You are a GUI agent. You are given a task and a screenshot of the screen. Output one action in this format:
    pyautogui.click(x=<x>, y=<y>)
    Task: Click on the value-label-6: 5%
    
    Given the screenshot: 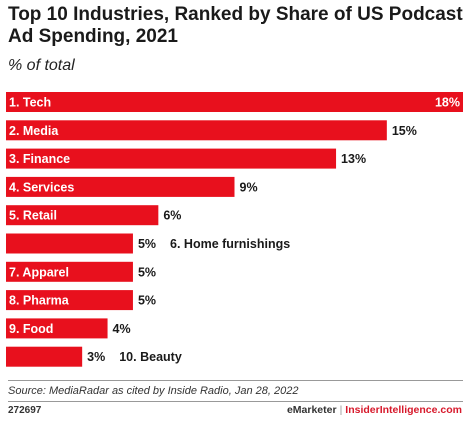 What is the action you would take?
    pyautogui.click(x=147, y=244)
    